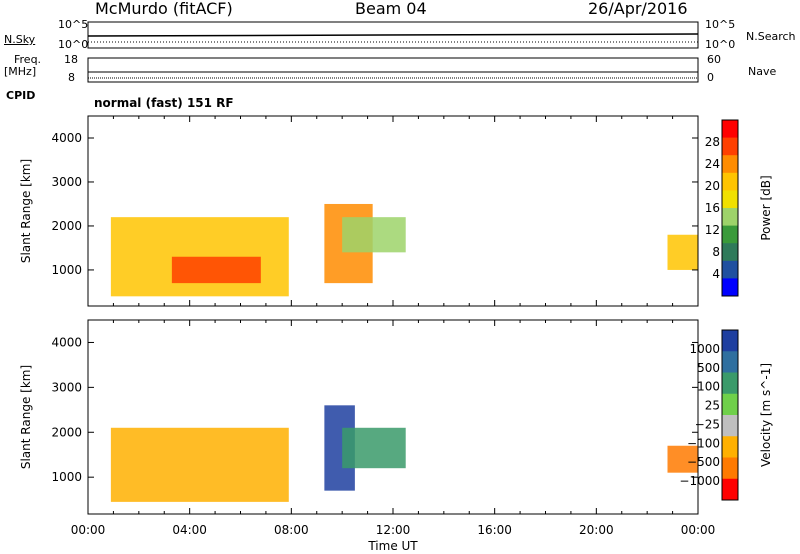  What do you see at coordinates (710, 77) in the screenshot?
I see `nave-tick-bottom: 0` at bounding box center [710, 77].